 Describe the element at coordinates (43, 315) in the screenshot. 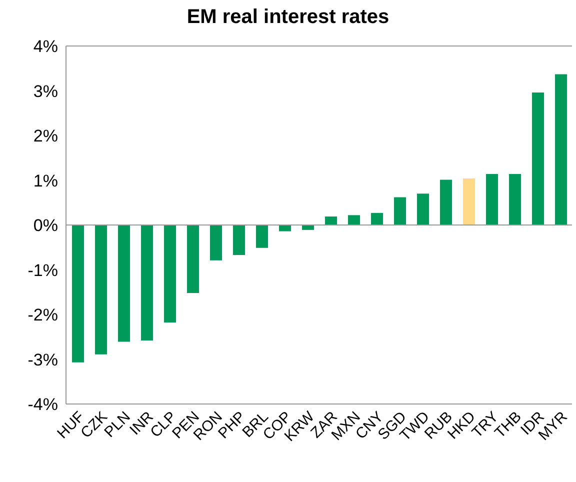

I see `y-tick-label: -2%` at that location.